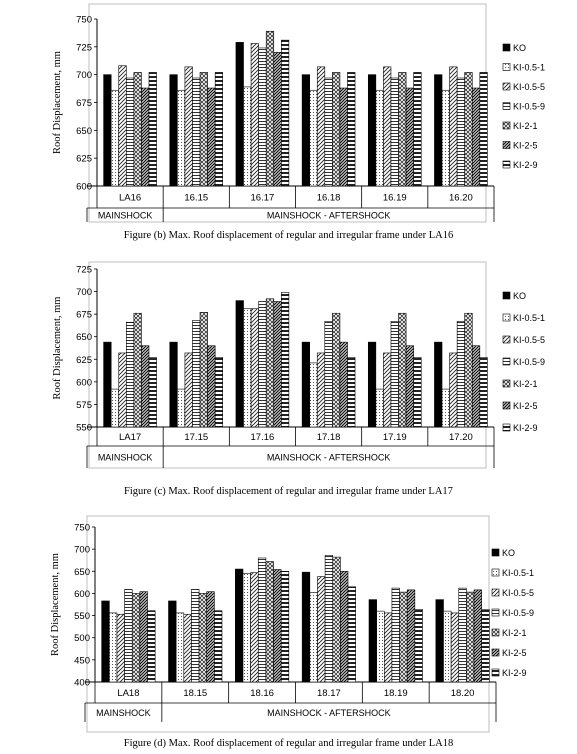 Image resolution: width=577 pixels, height=754 pixels. What do you see at coordinates (105, 641) in the screenshot?
I see `bar-ko-la18` at bounding box center [105, 641].